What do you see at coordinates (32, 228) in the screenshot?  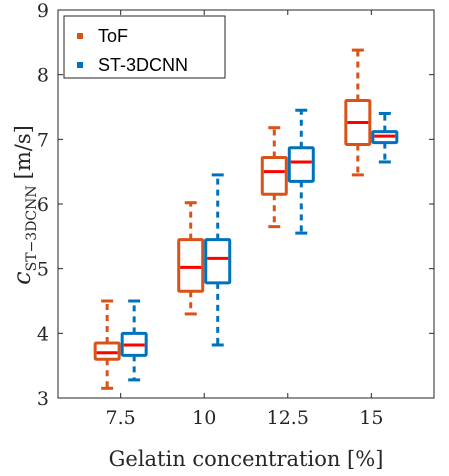 I see `y-axis-label-subscript: ST−3DCNN` at bounding box center [32, 228].